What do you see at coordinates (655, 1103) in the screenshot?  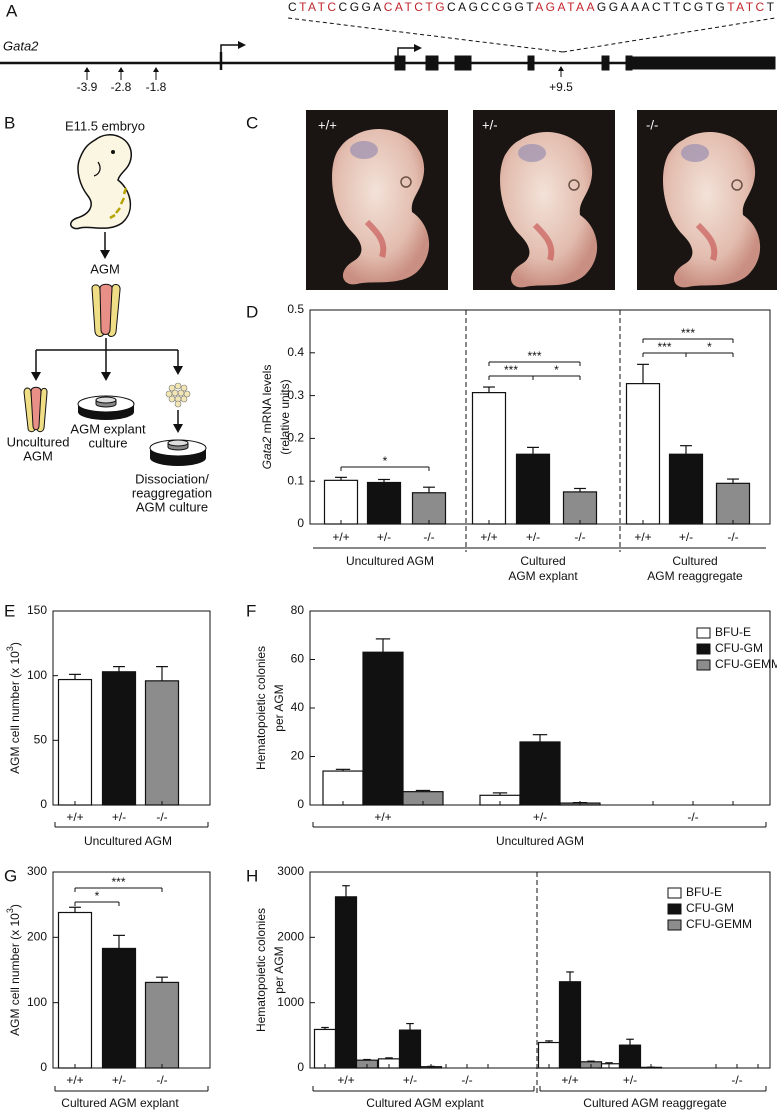 I see `group-label: Cultured AGM reaggregate` at bounding box center [655, 1103].